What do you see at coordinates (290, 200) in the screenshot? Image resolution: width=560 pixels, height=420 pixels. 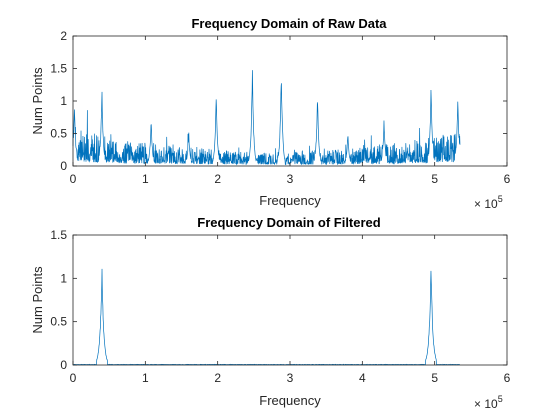 I see `subplot-raw-x-label: Frequency` at bounding box center [290, 200].